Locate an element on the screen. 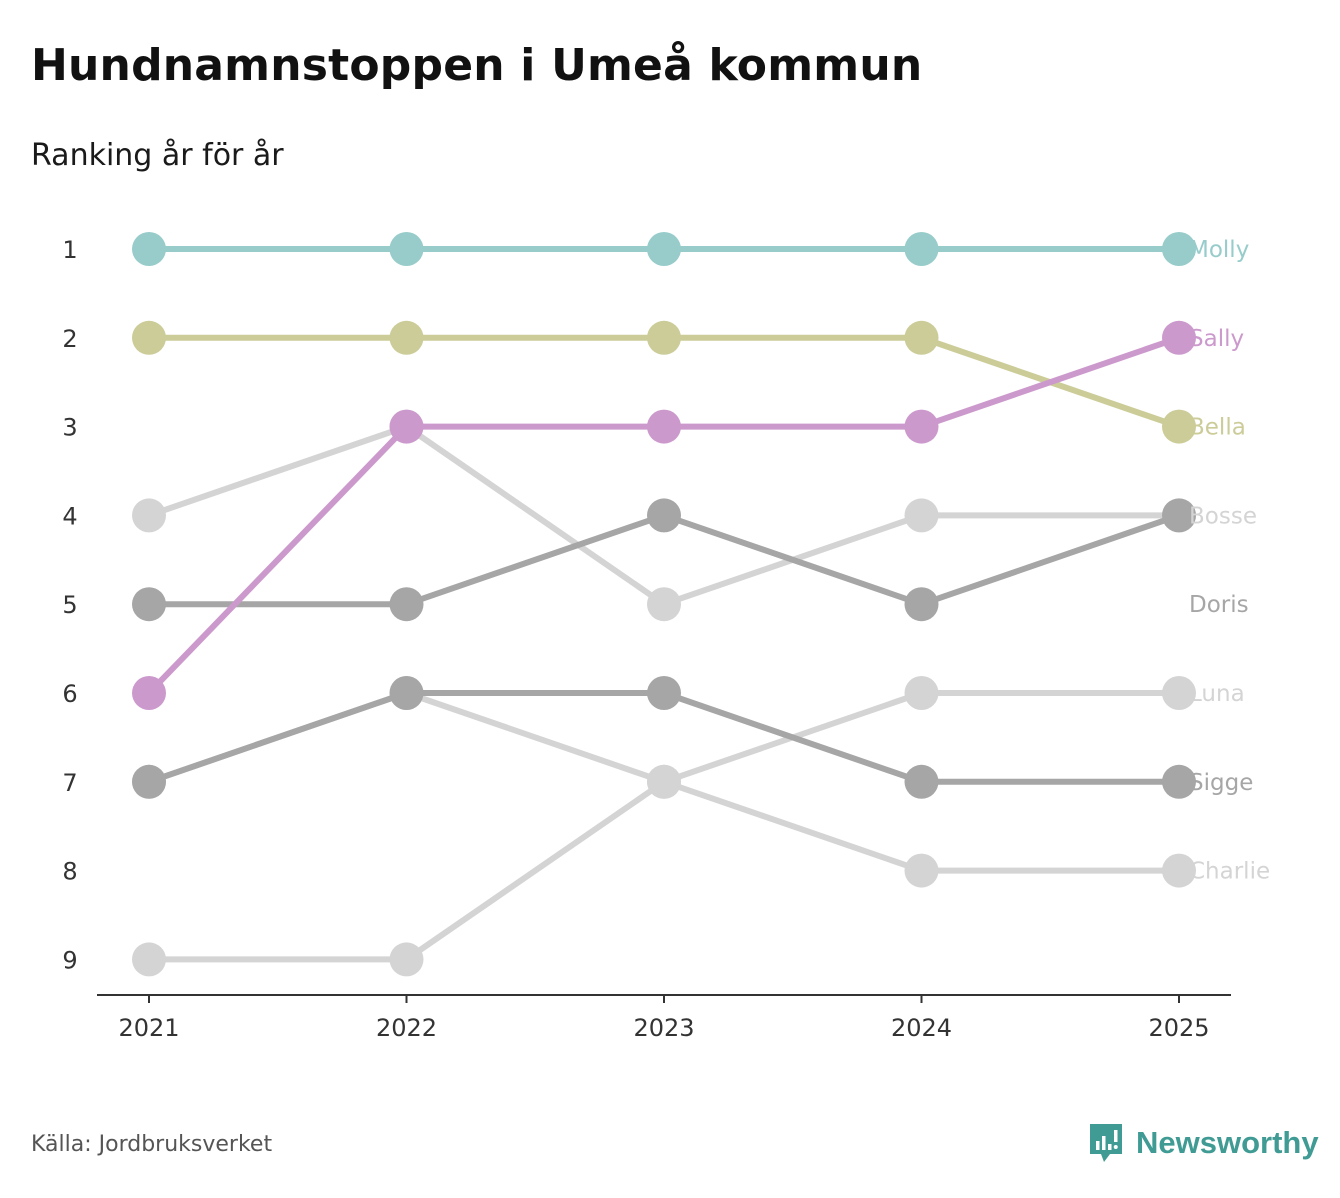 The height and width of the screenshot is (1198, 1340). y-axis-ticks: 1 2 3 4 5 6 7 8 9 is located at coordinates (69, 605).